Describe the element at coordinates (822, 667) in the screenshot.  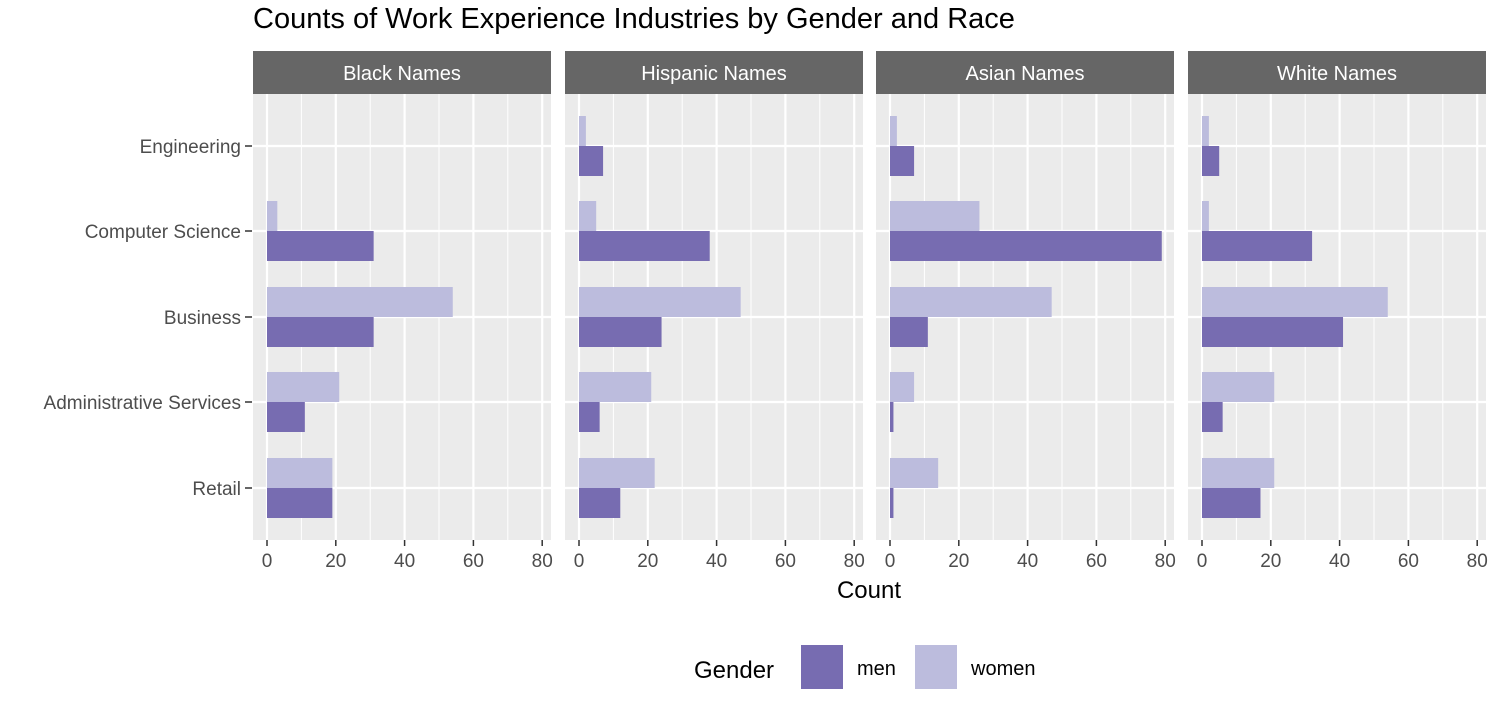
I see `legend-key-men` at that location.